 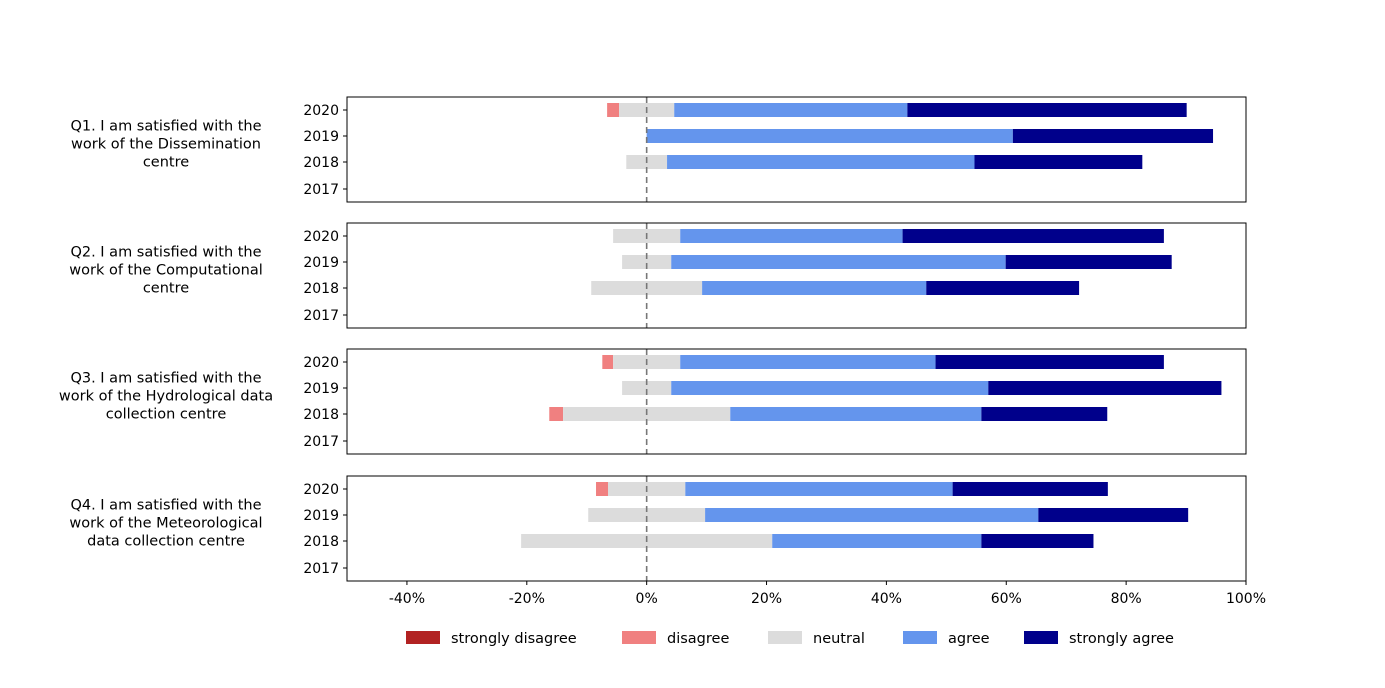 What do you see at coordinates (166, 397) in the screenshot?
I see `question-label: work of the Hydrological data` at bounding box center [166, 397].